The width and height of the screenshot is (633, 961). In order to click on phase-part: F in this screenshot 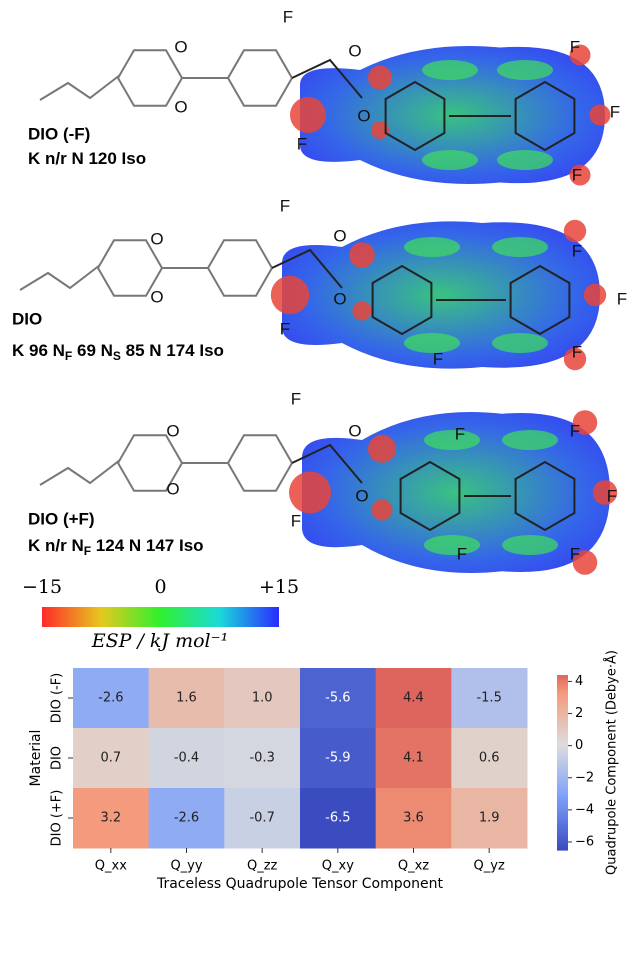, I will do `click(87, 551)`.